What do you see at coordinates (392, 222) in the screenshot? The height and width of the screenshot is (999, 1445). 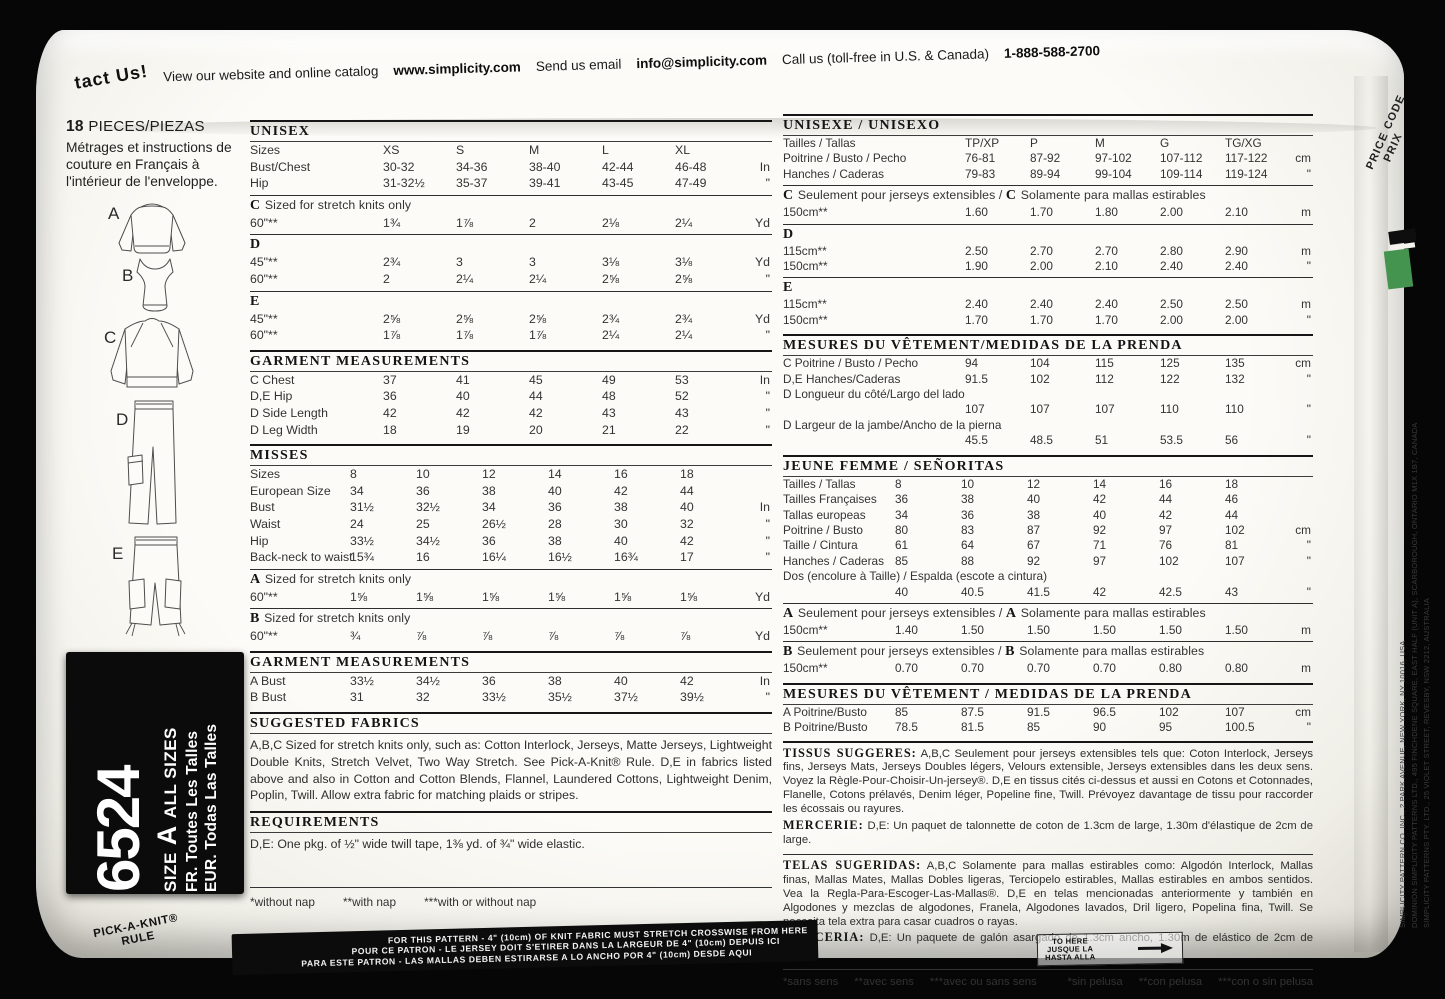 I see `row-value: 1¾` at bounding box center [392, 222].